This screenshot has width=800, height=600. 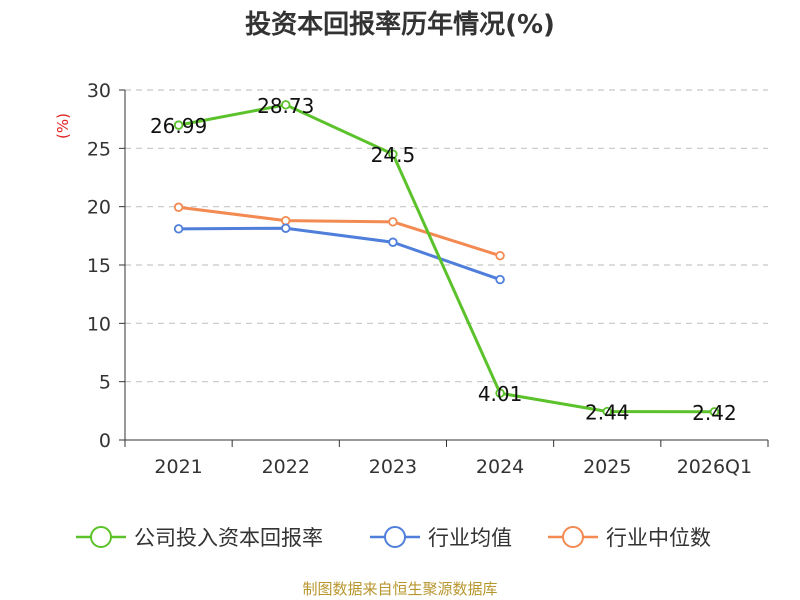 I want to click on y-tick-label-5: 5, so click(x=105, y=383).